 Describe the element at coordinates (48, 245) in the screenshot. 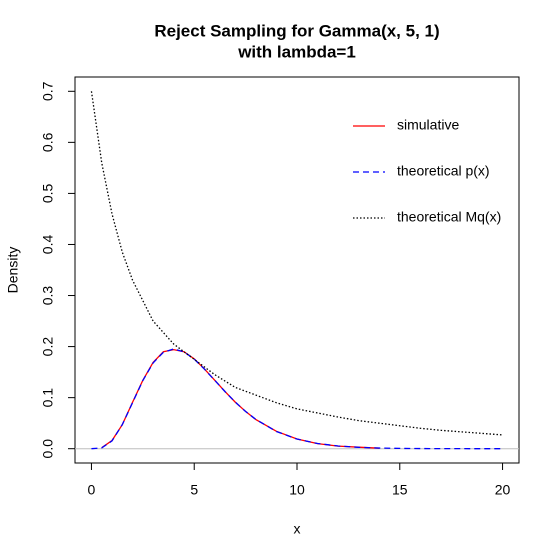

I see `y-tick-label: 0.4` at that location.